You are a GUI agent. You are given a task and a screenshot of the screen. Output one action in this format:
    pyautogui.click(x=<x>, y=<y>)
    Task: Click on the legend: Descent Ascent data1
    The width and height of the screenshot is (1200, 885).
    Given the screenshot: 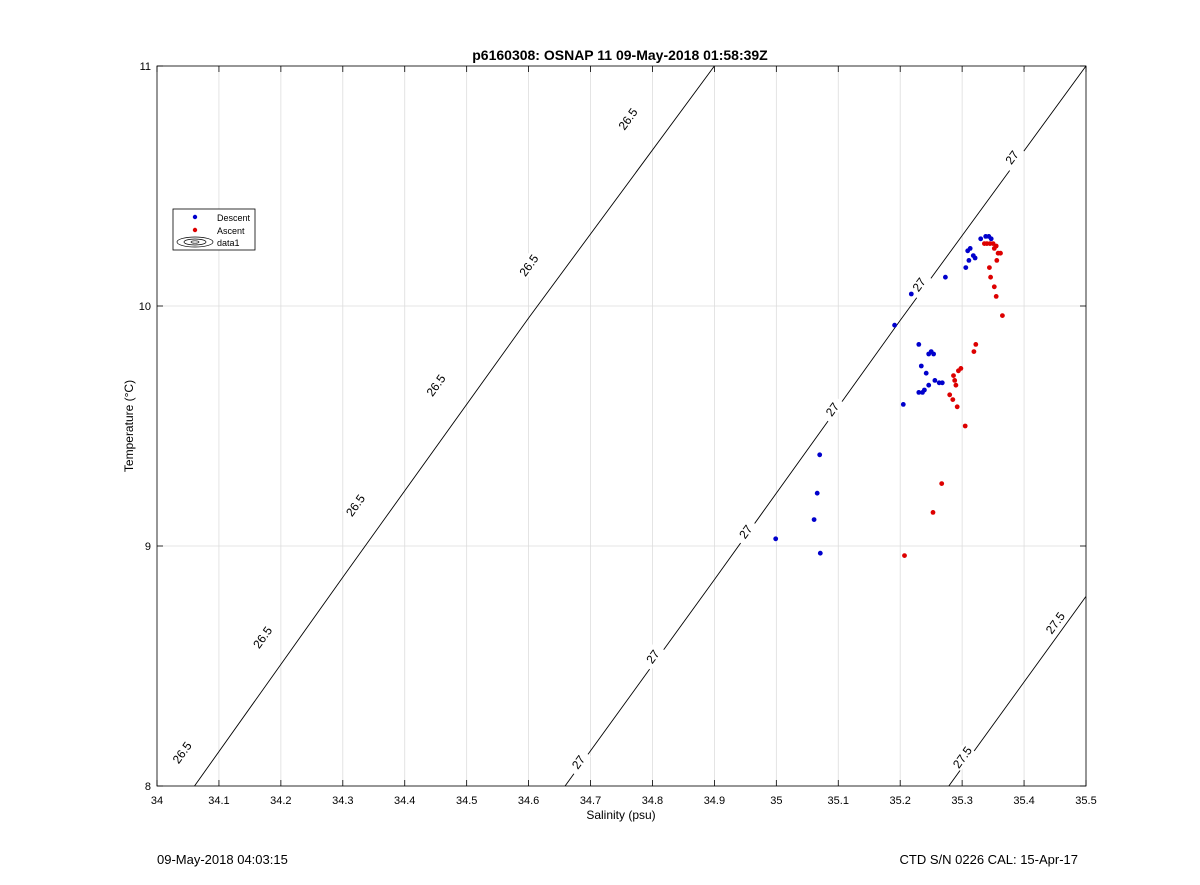 What is the action you would take?
    pyautogui.click(x=214, y=229)
    